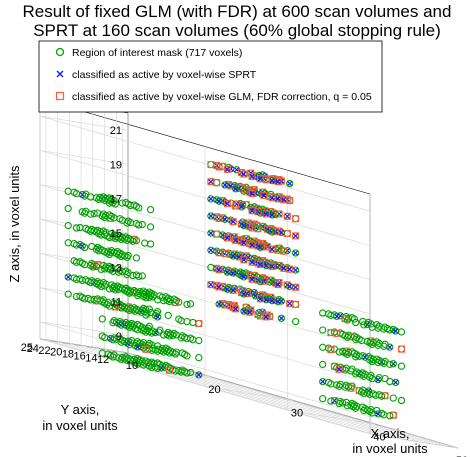  I want to click on z-tick-label: 21, so click(116, 131).